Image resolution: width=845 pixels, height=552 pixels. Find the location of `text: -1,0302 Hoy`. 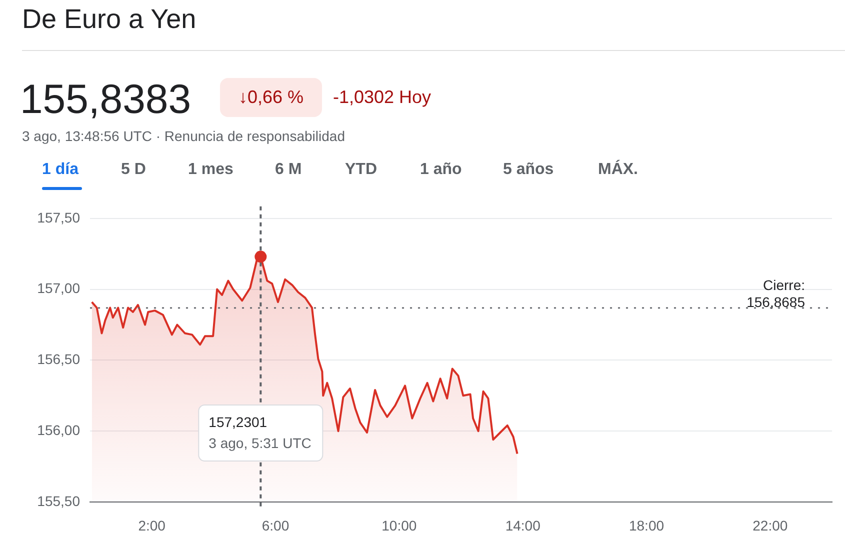

text: -1,0302 Hoy is located at coordinates (382, 97).